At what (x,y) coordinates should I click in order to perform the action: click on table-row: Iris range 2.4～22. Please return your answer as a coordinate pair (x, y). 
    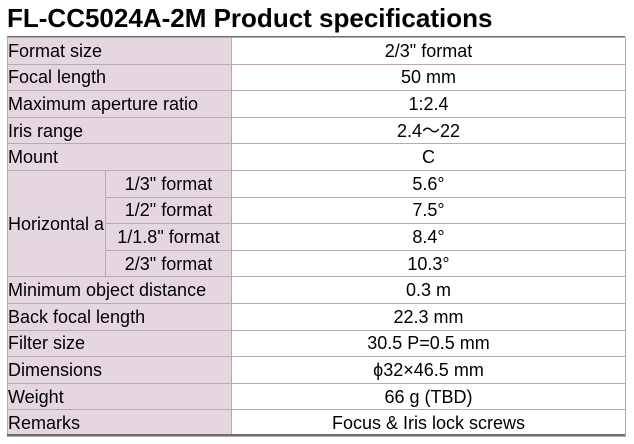
    Looking at the image, I should click on (316, 130).